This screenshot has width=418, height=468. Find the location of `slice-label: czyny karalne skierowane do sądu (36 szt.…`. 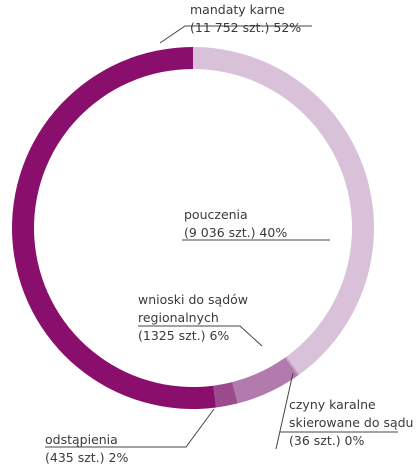

slice-label: czyny karalne skierowane do sądu (36 szt.… is located at coordinates (351, 423).